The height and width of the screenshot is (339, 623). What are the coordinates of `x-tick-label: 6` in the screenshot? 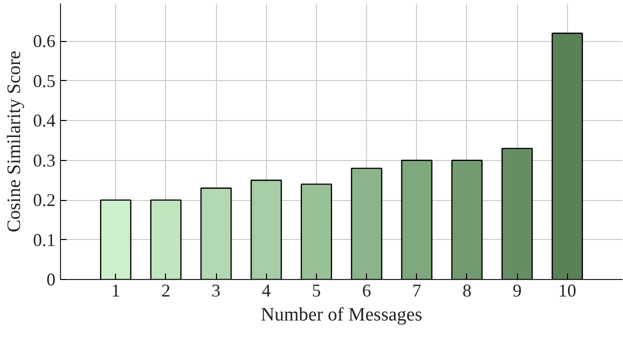 It's located at (367, 290).